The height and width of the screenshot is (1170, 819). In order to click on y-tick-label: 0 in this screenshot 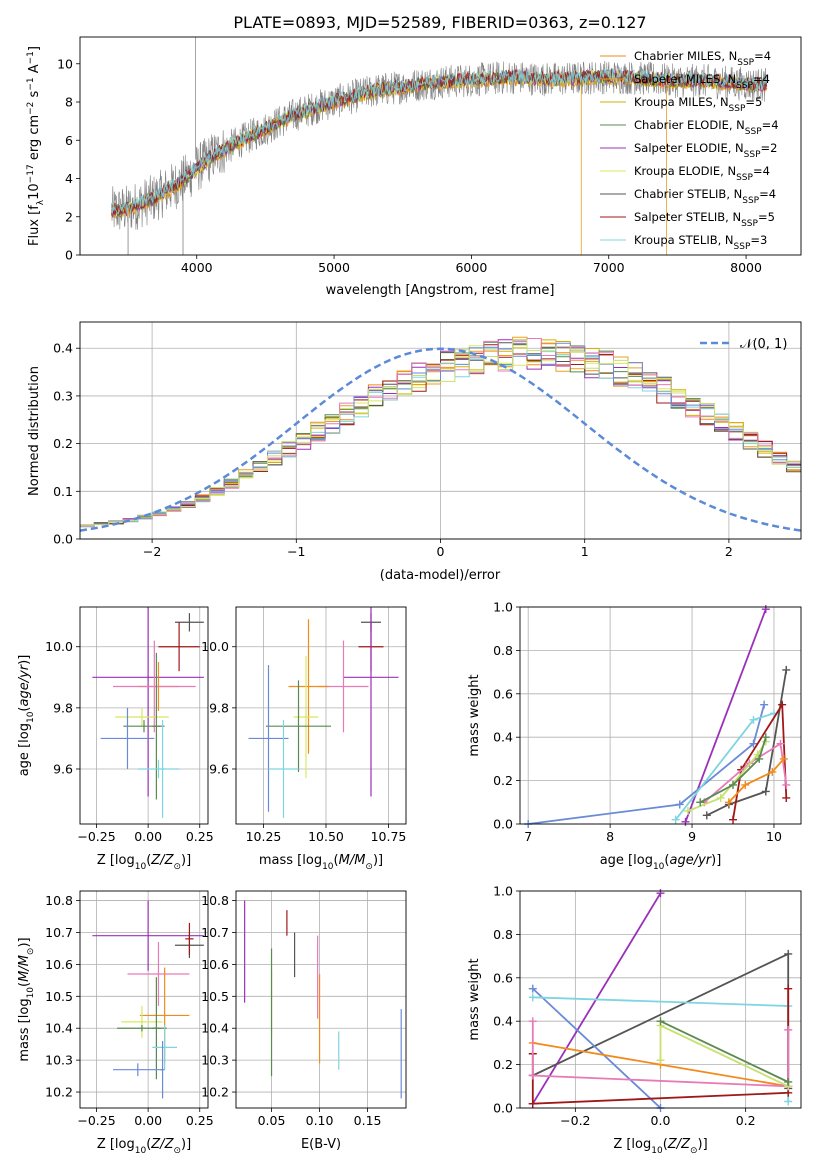, I will do `click(69, 255)`.